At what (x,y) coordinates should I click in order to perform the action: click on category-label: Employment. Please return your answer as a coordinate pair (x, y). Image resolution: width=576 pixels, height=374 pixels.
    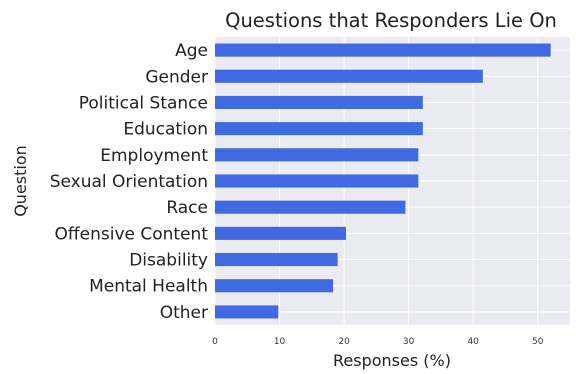
    Looking at the image, I should click on (154, 156).